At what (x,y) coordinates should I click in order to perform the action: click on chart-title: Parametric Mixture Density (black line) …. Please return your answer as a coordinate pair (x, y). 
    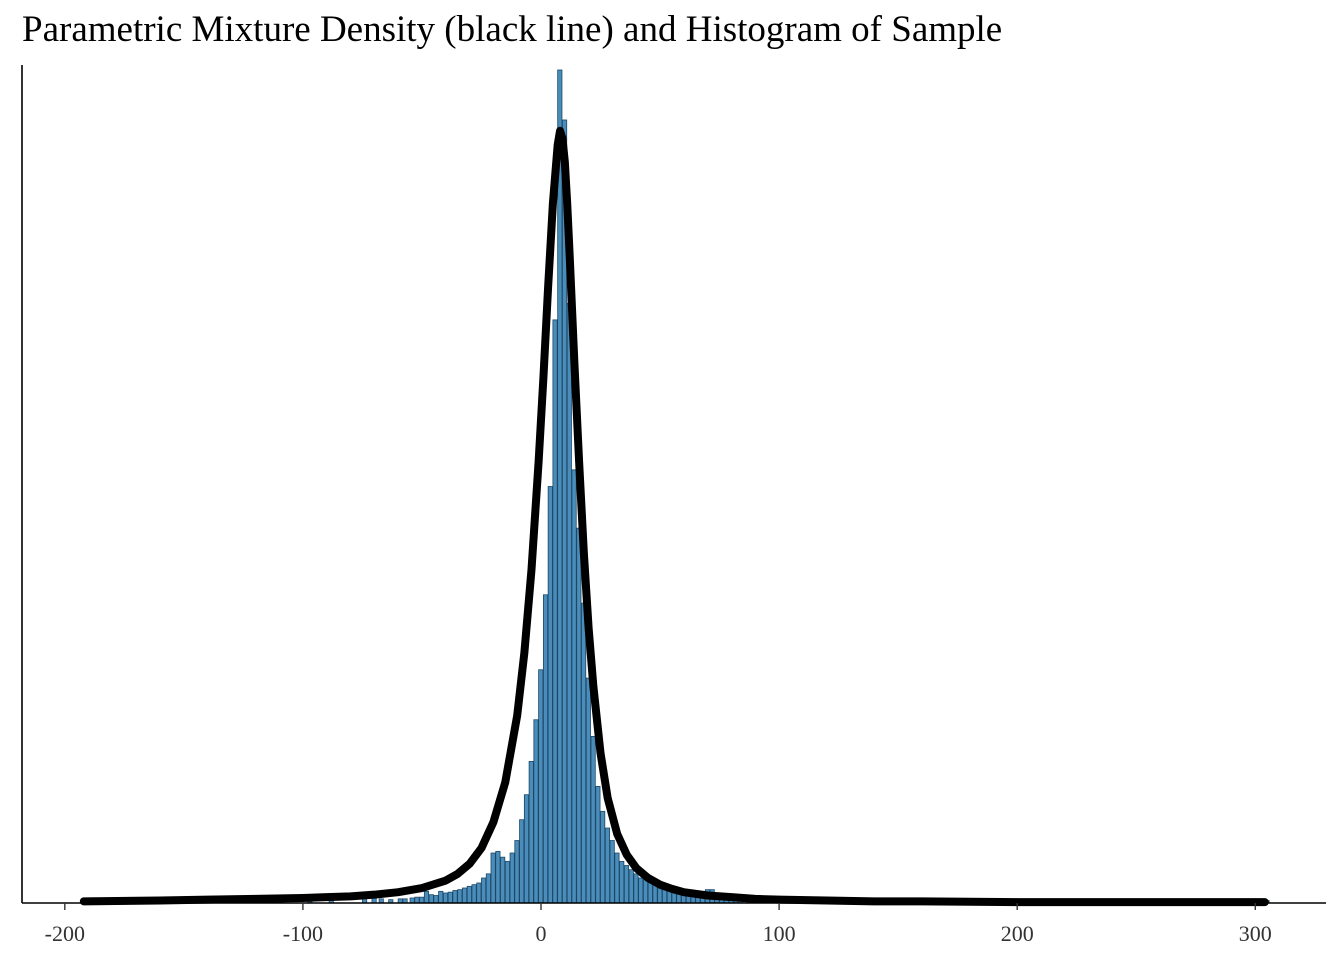
    Looking at the image, I should click on (512, 29).